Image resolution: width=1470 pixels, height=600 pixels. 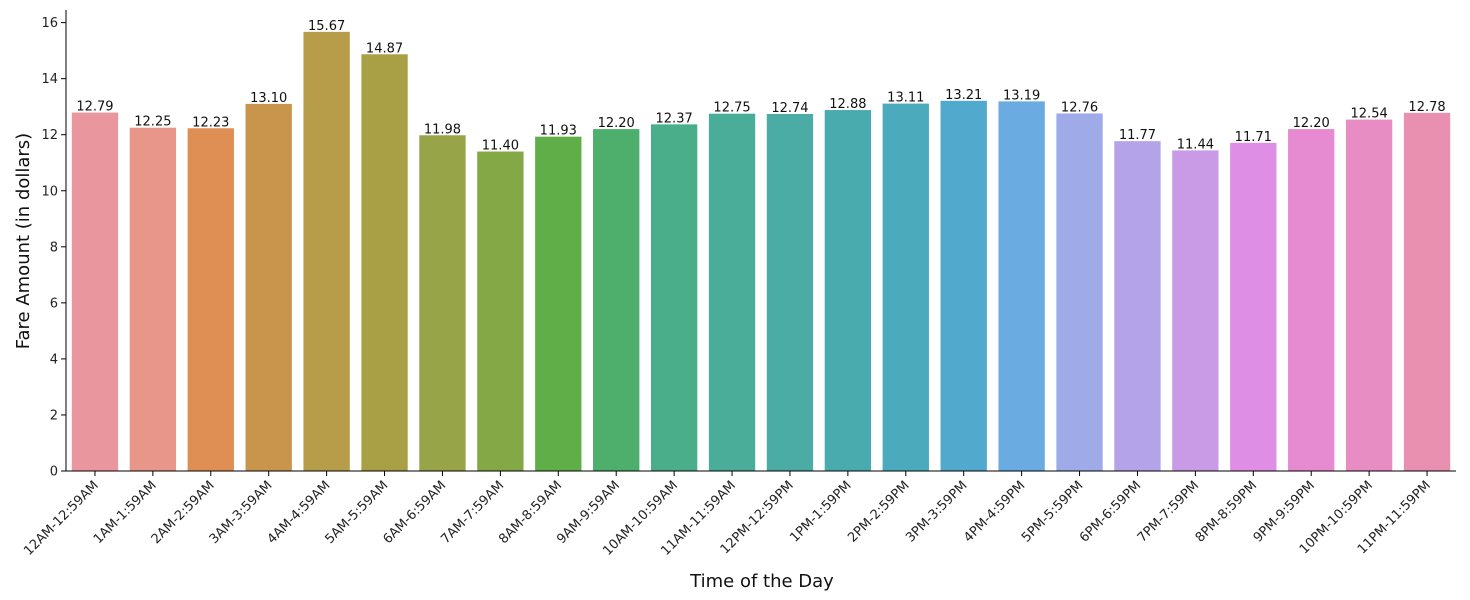 I want to click on data-label: 11.40, so click(x=500, y=146).